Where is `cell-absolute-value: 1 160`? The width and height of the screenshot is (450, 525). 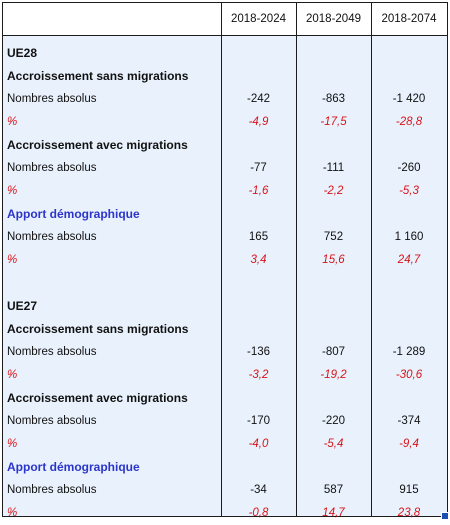 cell-absolute-value: 1 160 is located at coordinates (409, 237).